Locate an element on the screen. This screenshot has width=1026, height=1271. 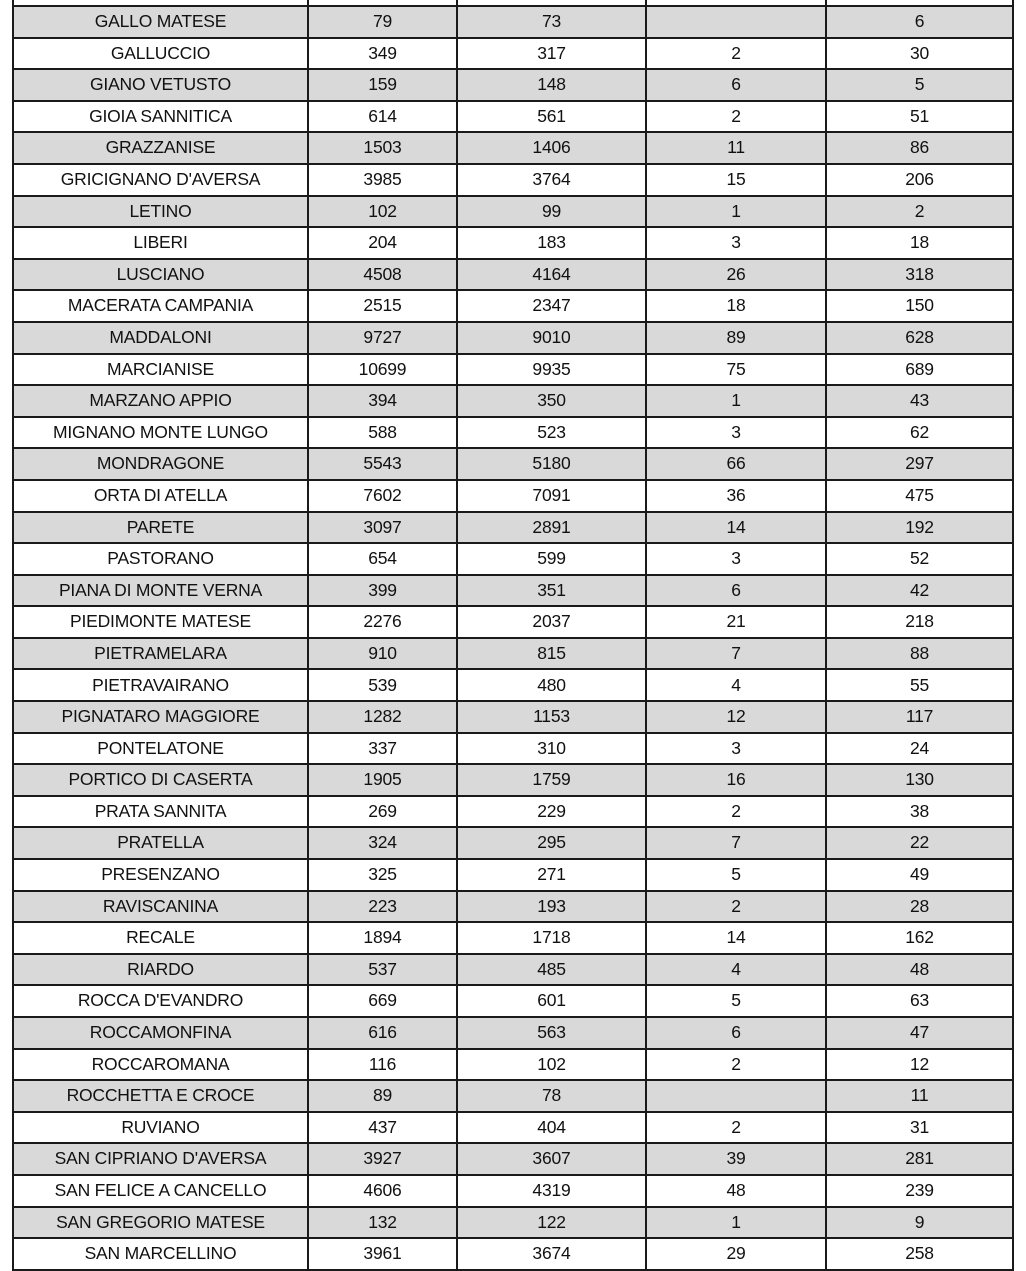
cell-value-1: 324 is located at coordinates (382, 843).